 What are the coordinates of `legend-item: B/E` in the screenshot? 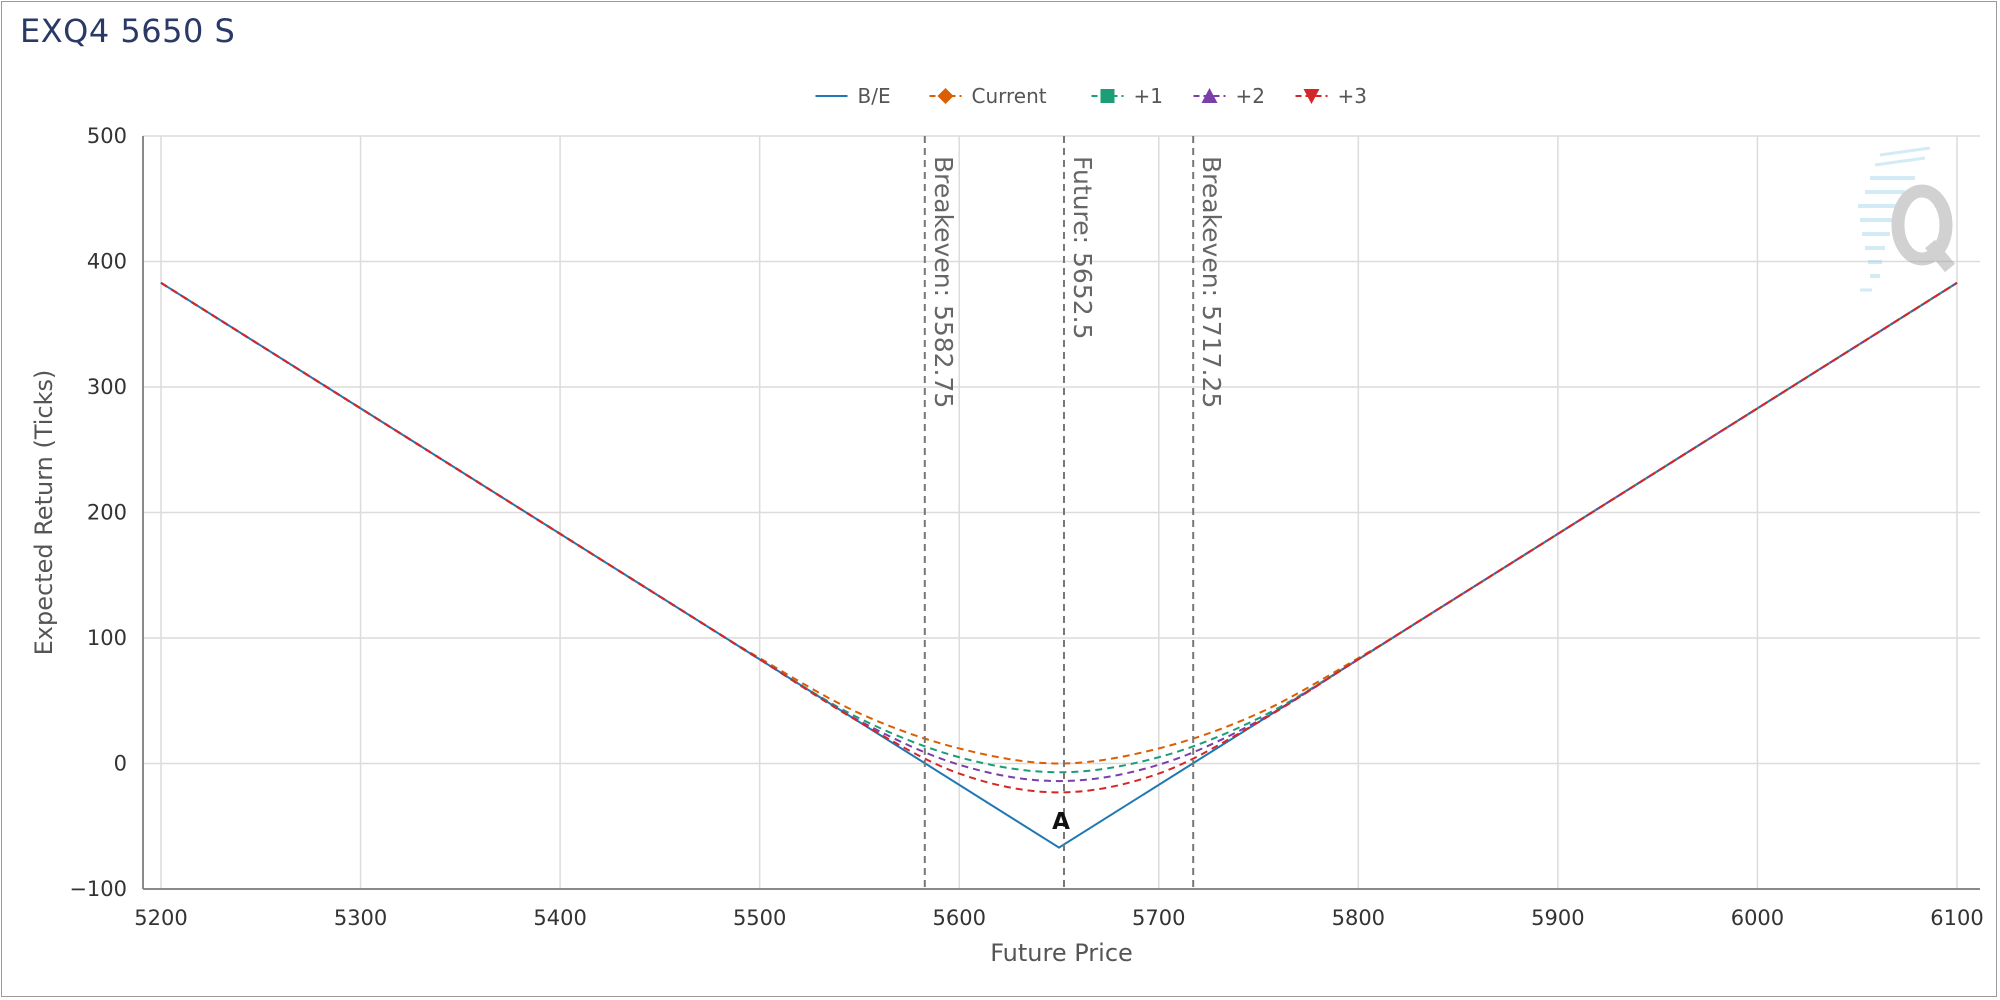 It's located at (853, 96).